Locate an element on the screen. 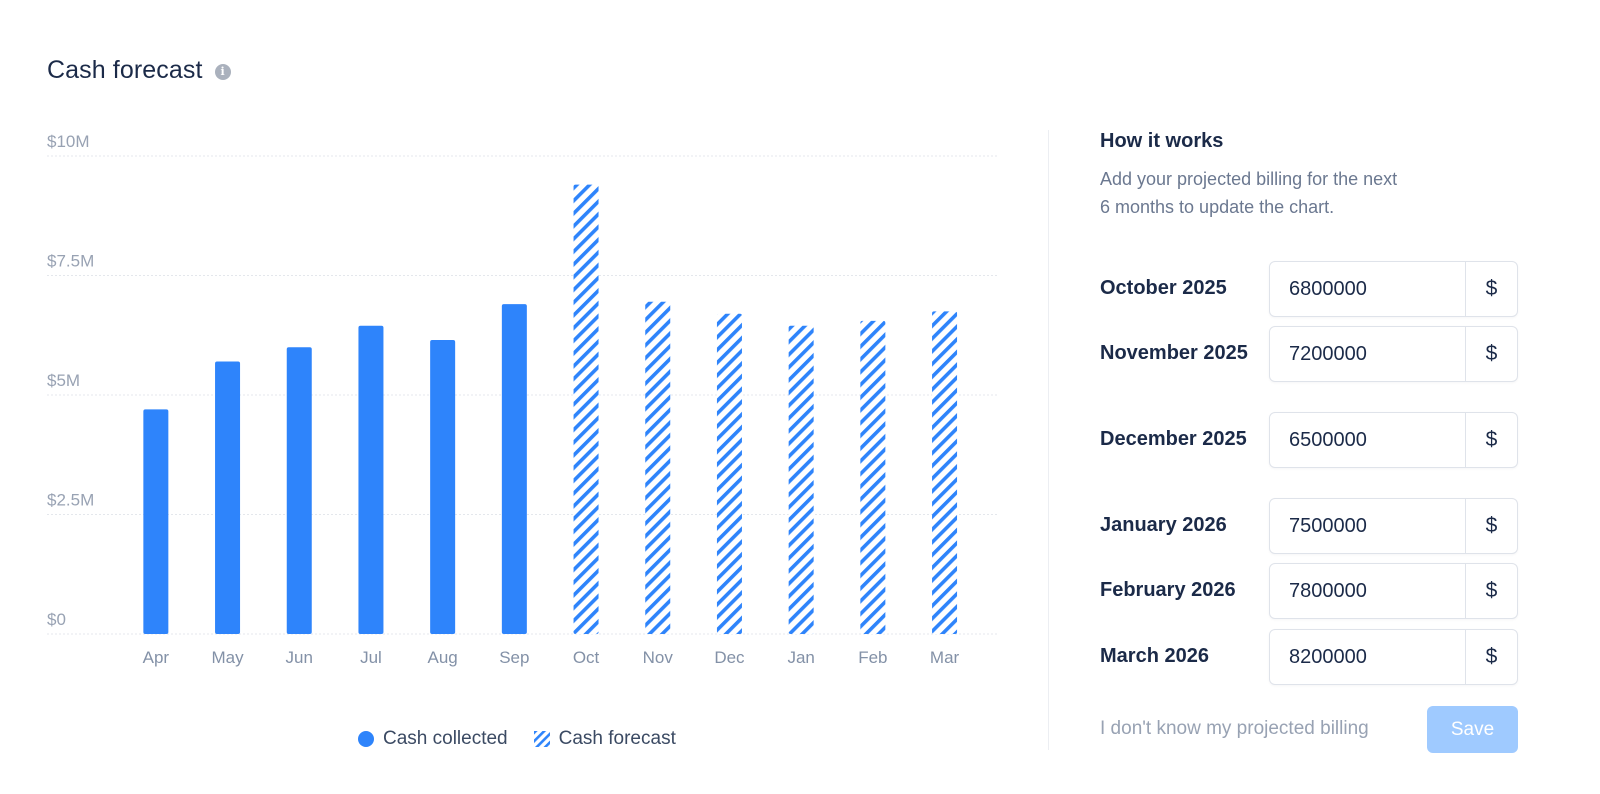 The width and height of the screenshot is (1600, 794). billing-input-october-2025 is located at coordinates (1367, 289).